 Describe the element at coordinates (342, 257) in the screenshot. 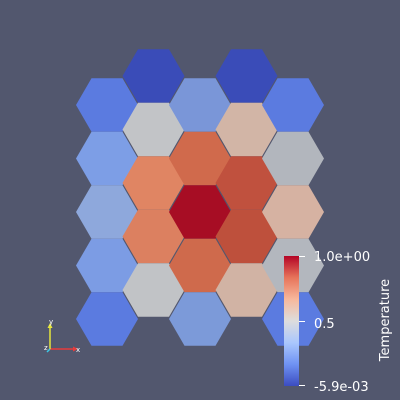

I see `colorbar-max-label: 1.0e+00` at that location.